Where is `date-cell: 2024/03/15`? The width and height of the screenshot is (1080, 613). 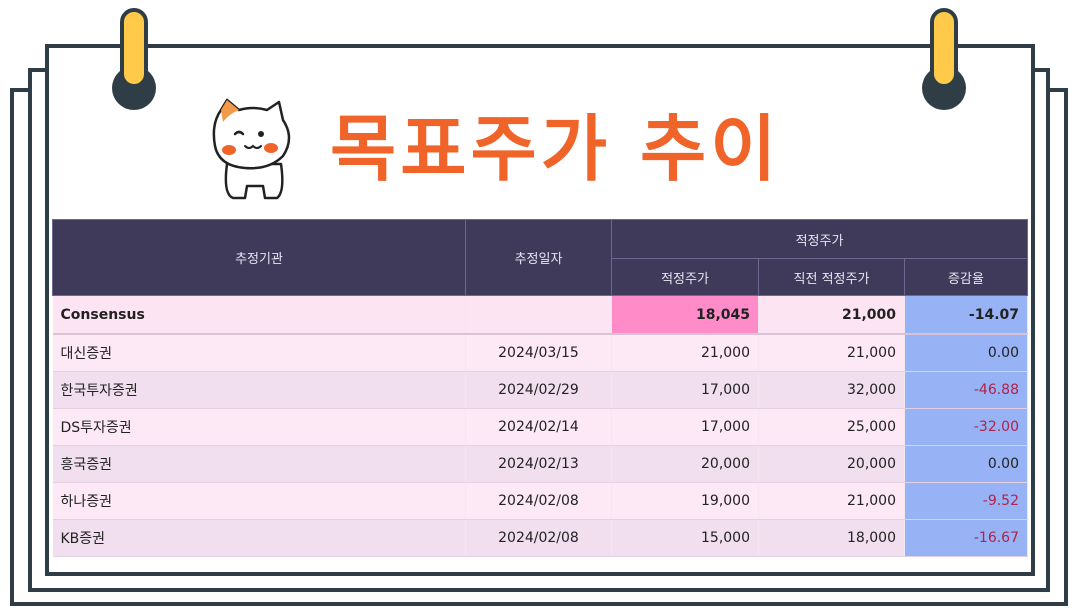
date-cell: 2024/03/15 is located at coordinates (538, 353).